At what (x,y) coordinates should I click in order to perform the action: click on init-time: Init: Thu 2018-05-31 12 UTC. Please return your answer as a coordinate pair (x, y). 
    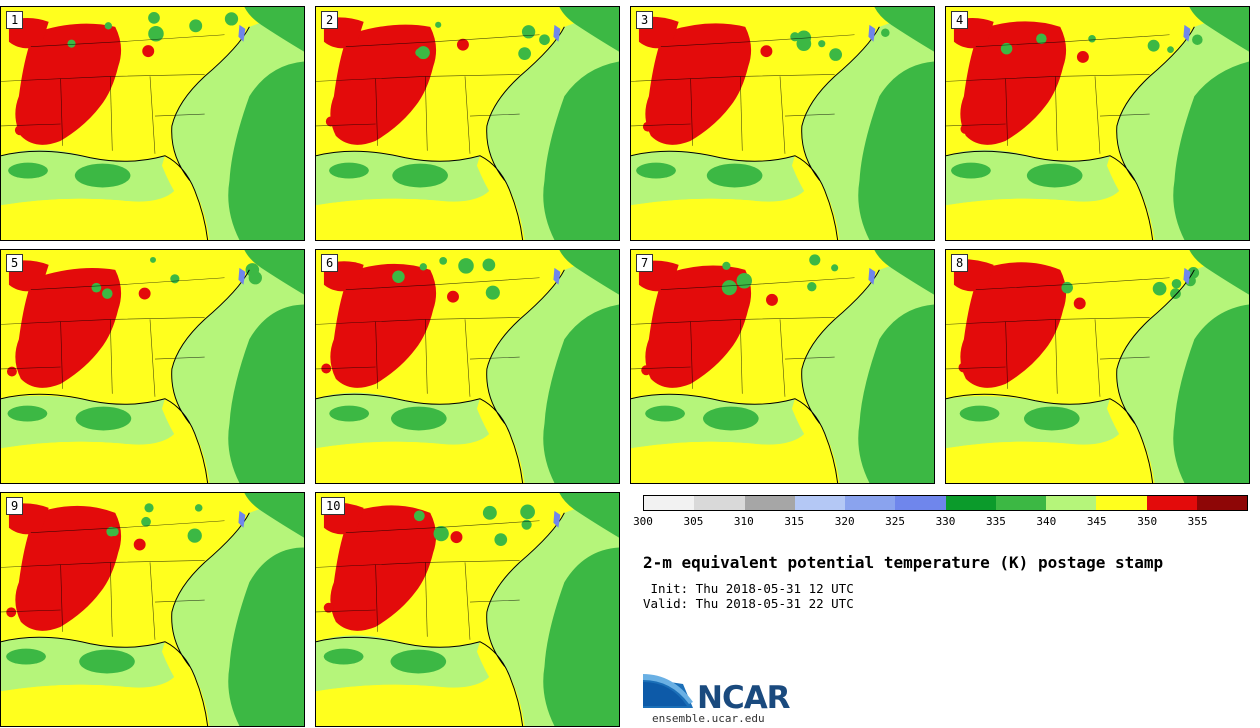
    Looking at the image, I should click on (748, 588).